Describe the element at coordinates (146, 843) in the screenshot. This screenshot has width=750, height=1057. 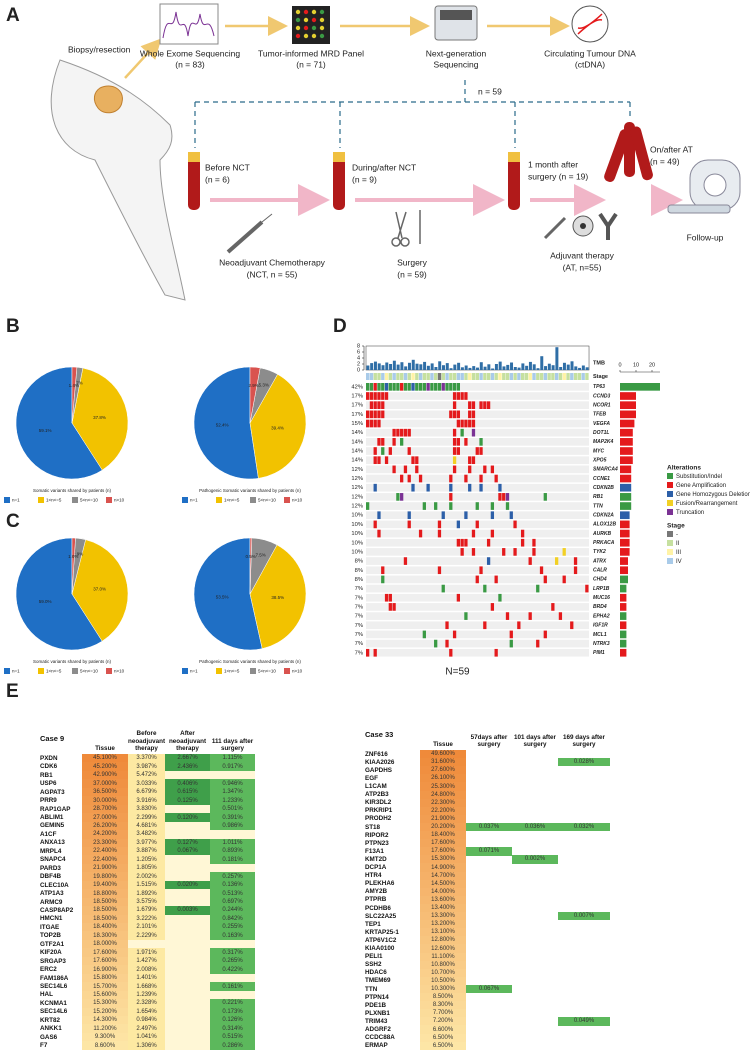
I see `vaf-cell: 3.977%` at that location.